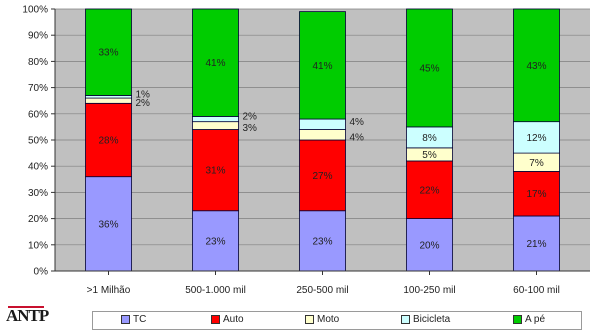  Describe the element at coordinates (536, 290) in the screenshot. I see `x-tick-label: 60-100 mil` at that location.